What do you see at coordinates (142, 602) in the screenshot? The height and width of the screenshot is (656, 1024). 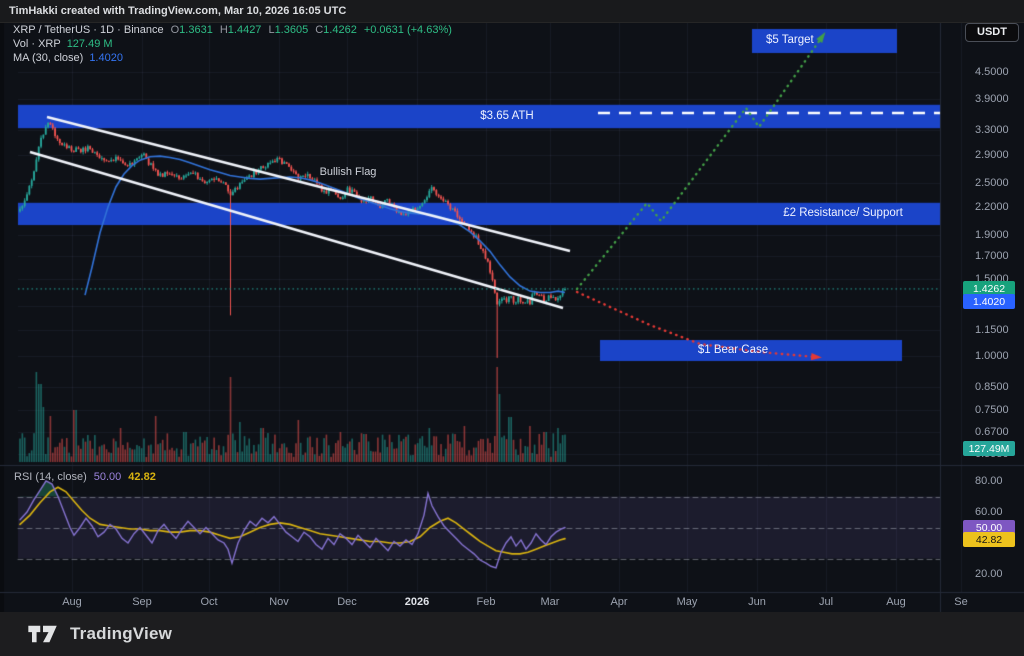 I see `time-tick-label: Sep` at bounding box center [142, 602].